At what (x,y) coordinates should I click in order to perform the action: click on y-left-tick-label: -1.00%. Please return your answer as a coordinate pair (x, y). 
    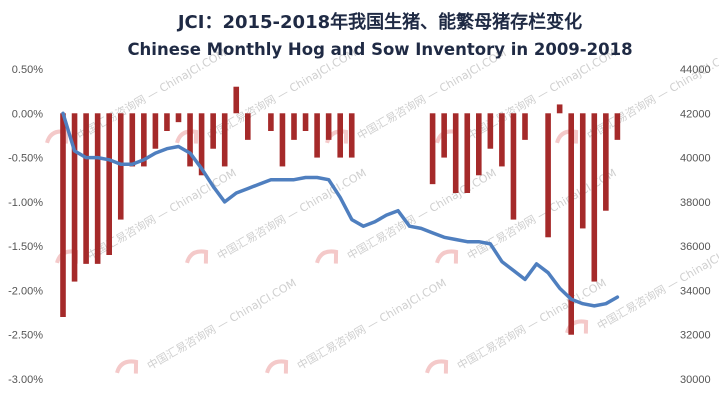
    Looking at the image, I should click on (25, 203).